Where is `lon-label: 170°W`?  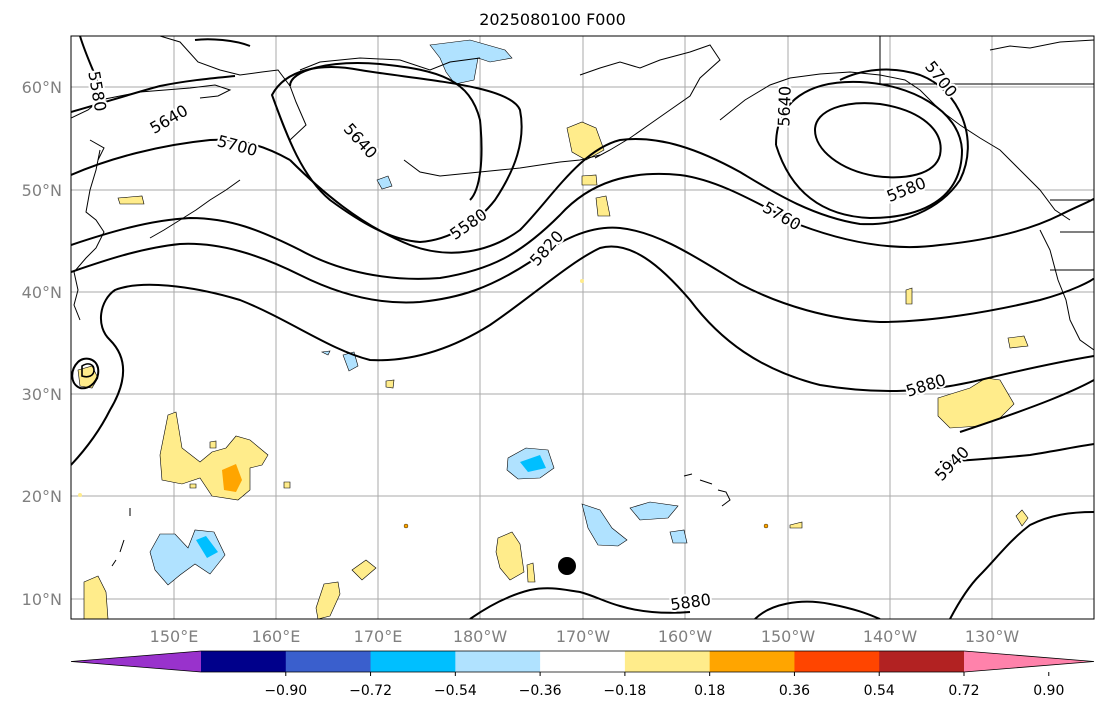
lon-label: 170°W is located at coordinates (583, 636).